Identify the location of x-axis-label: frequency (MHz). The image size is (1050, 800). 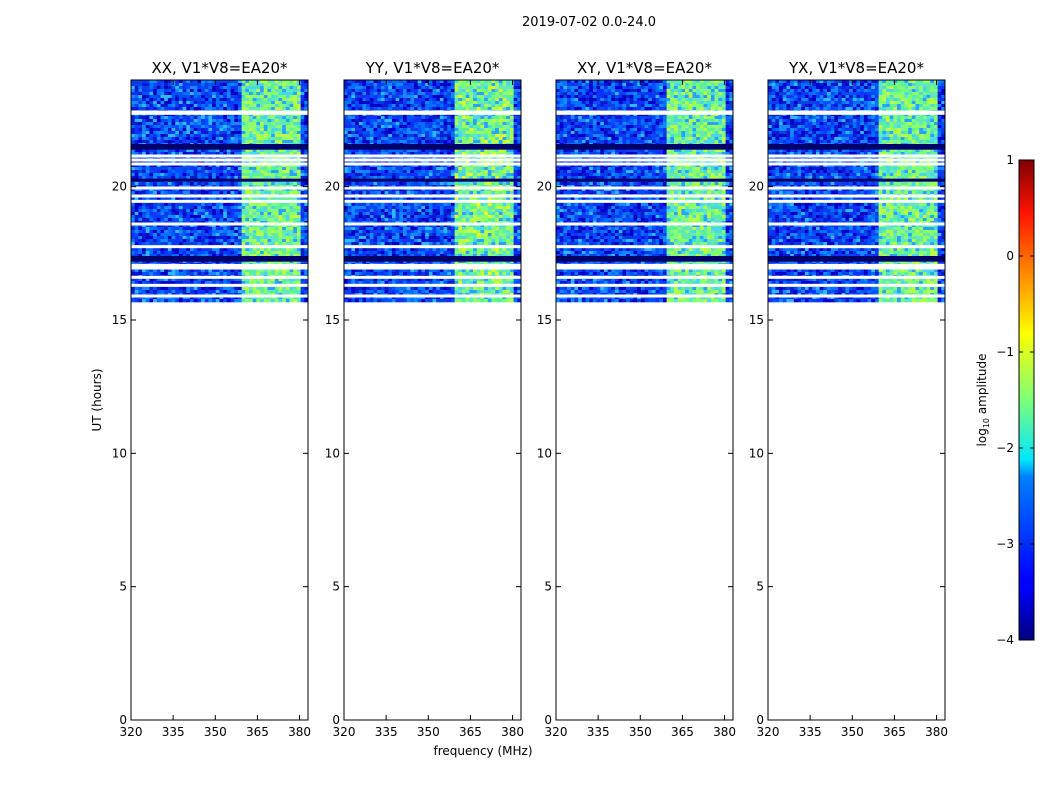
(482, 751).